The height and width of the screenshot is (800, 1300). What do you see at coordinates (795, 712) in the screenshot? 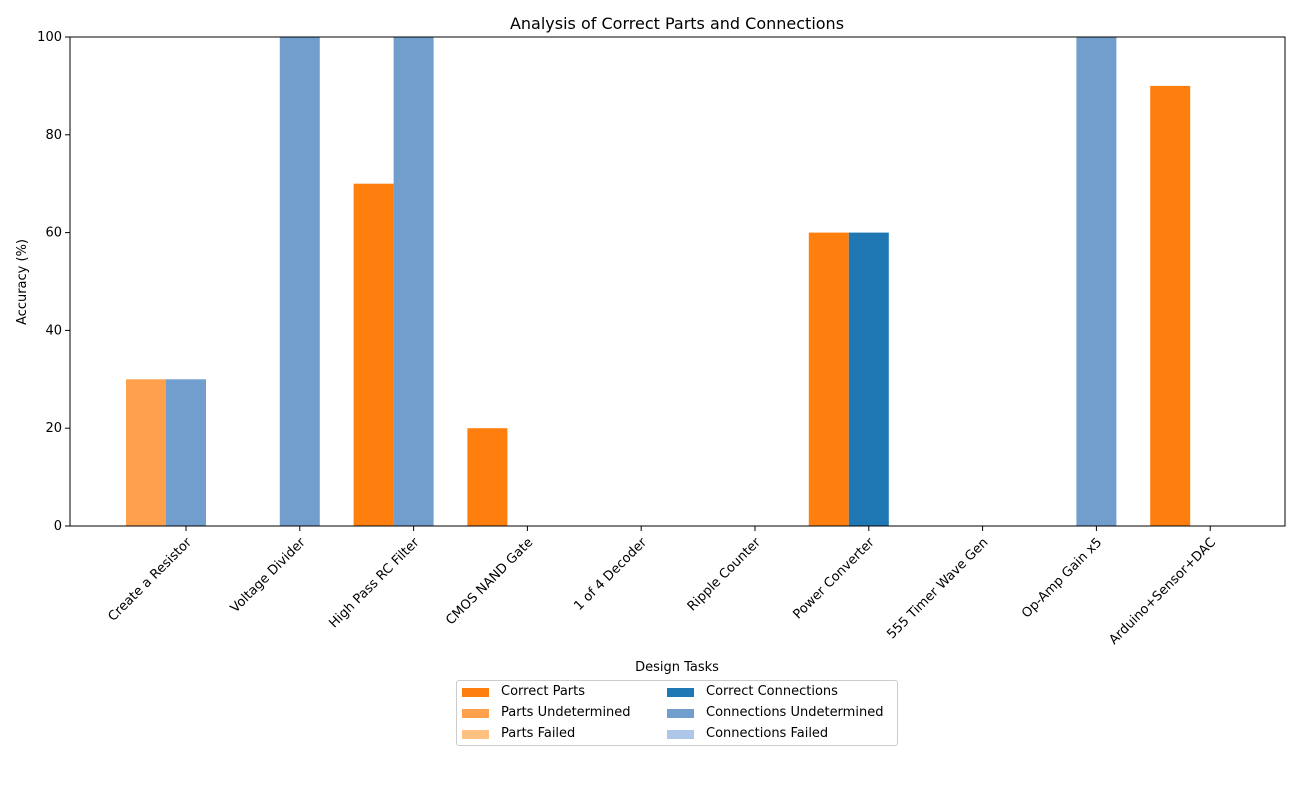
I see `legend-label: Connections Undetermined` at bounding box center [795, 712].